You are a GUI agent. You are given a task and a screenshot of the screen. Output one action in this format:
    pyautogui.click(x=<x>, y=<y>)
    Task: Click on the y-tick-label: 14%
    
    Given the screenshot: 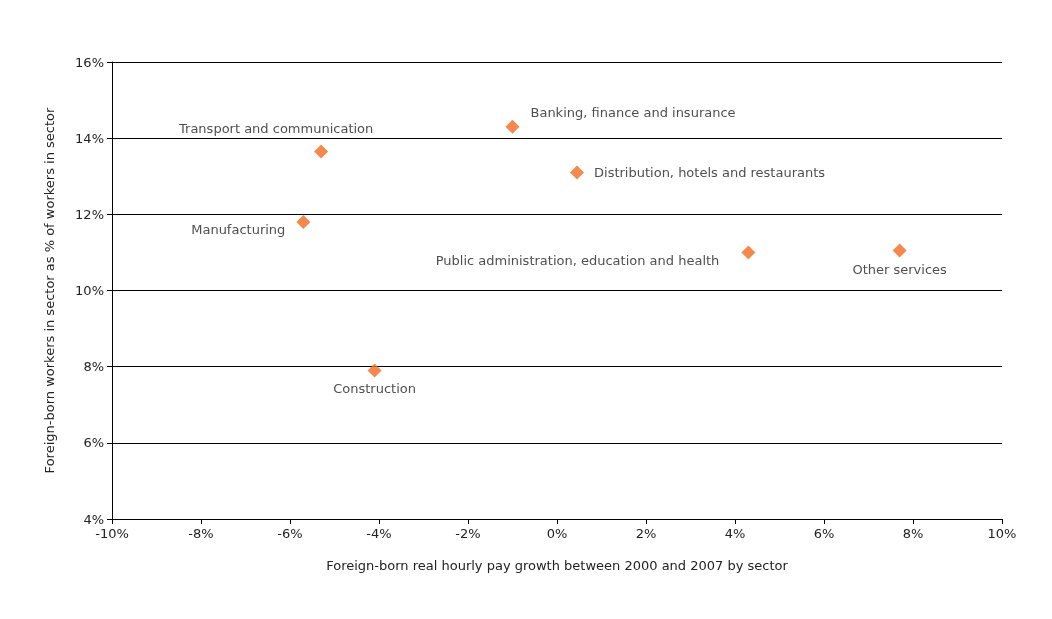 What is the action you would take?
    pyautogui.click(x=89, y=138)
    